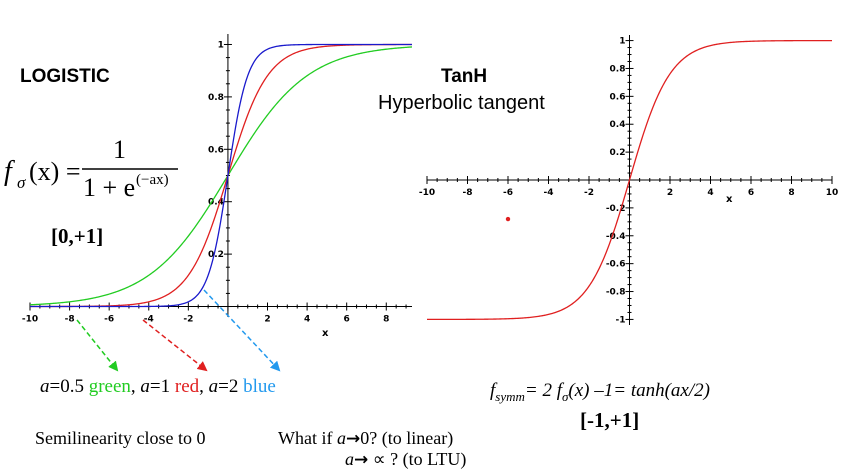 The height and width of the screenshot is (470, 845). Describe the element at coordinates (109, 187) in the screenshot. I see `formula-denominator-base: 1 + e` at that location.